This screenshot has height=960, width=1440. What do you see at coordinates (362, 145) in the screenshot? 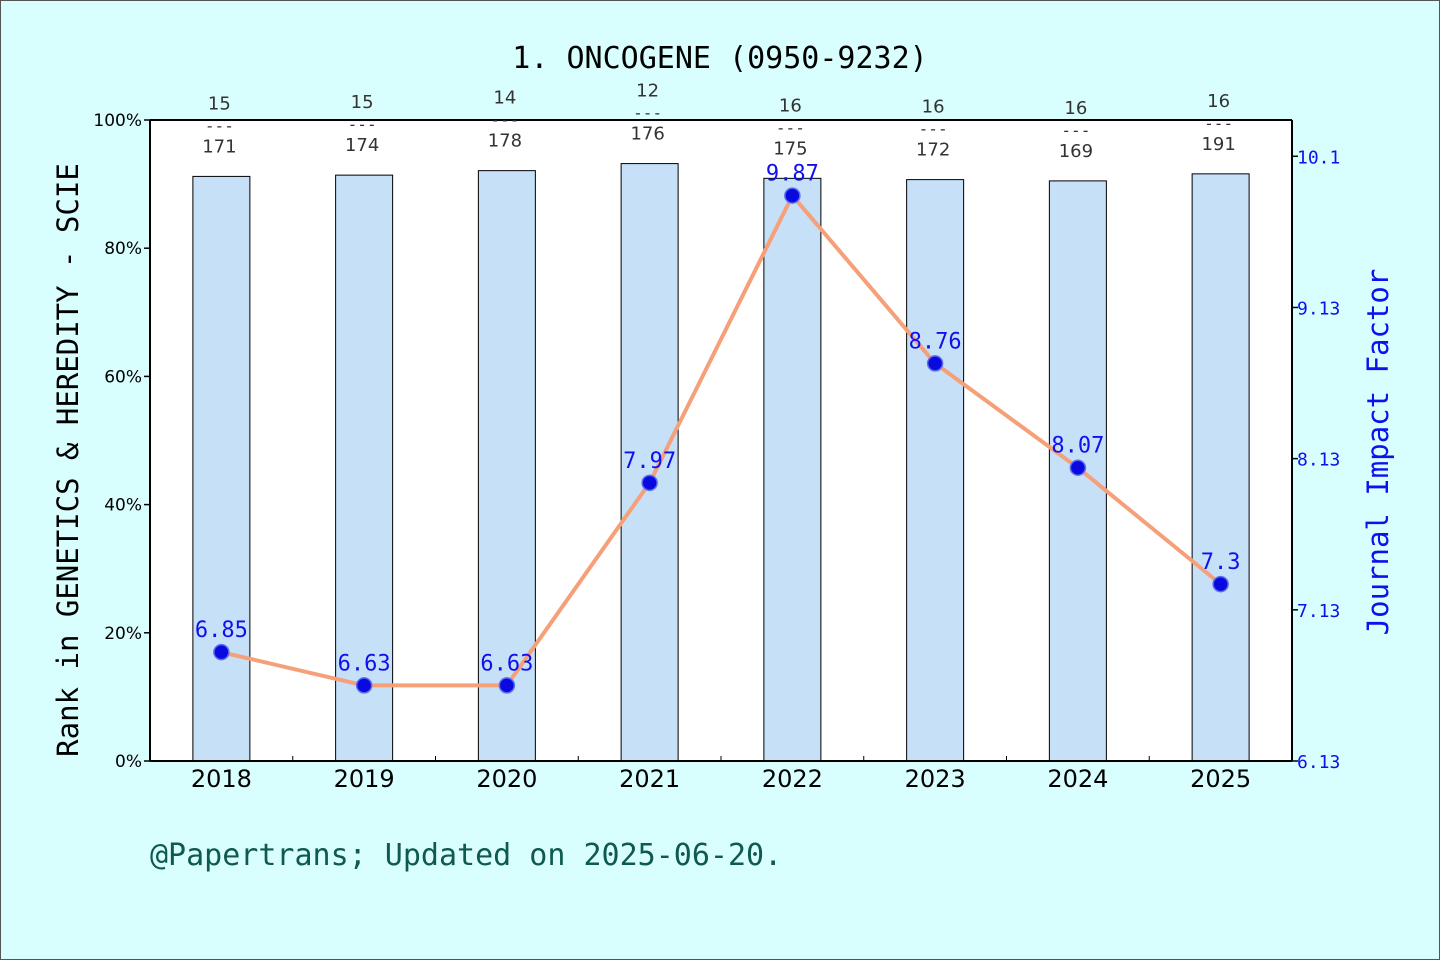
I see `rank-total: 174` at bounding box center [362, 145].